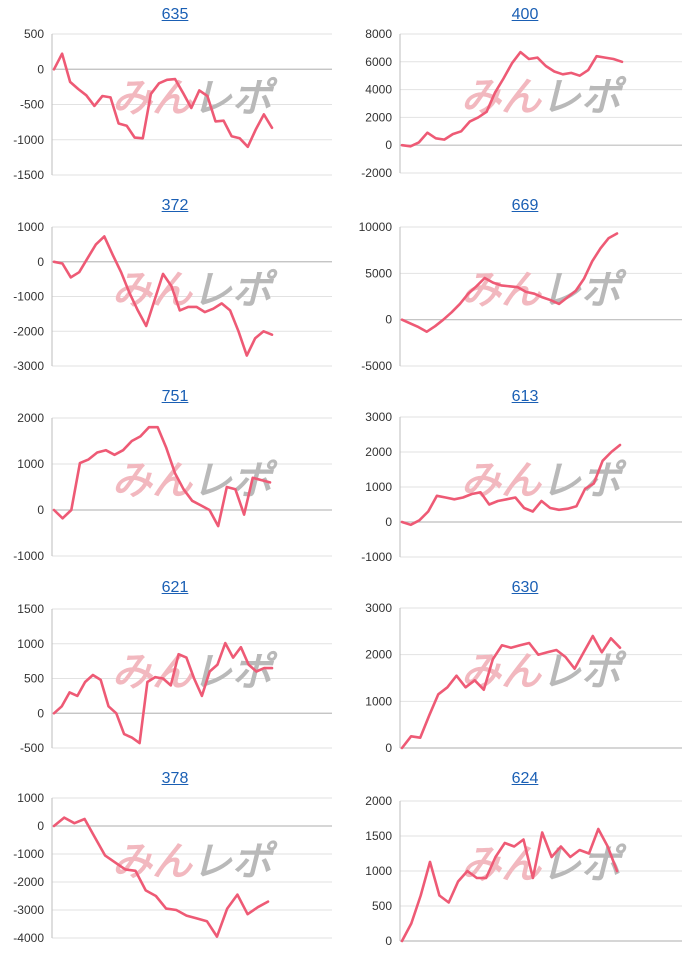  What do you see at coordinates (175, 778) in the screenshot?
I see `chart-title-link: 378` at bounding box center [175, 778].